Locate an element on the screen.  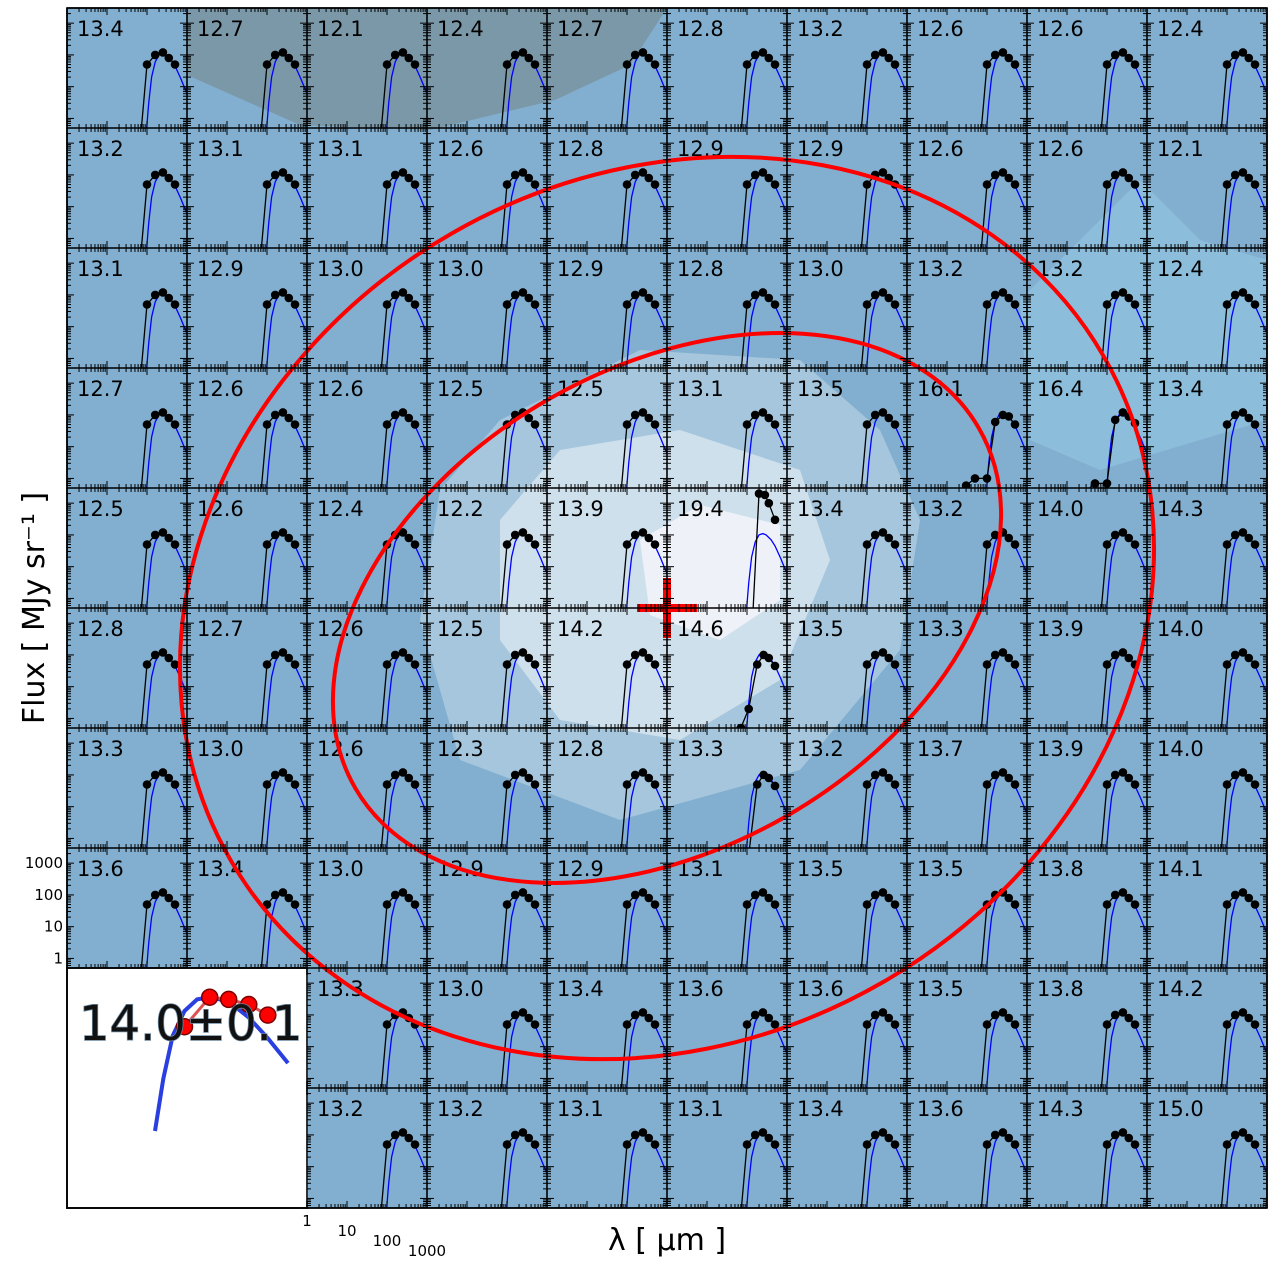
cell-value-label: 14.0 is located at coordinates (1180, 629).